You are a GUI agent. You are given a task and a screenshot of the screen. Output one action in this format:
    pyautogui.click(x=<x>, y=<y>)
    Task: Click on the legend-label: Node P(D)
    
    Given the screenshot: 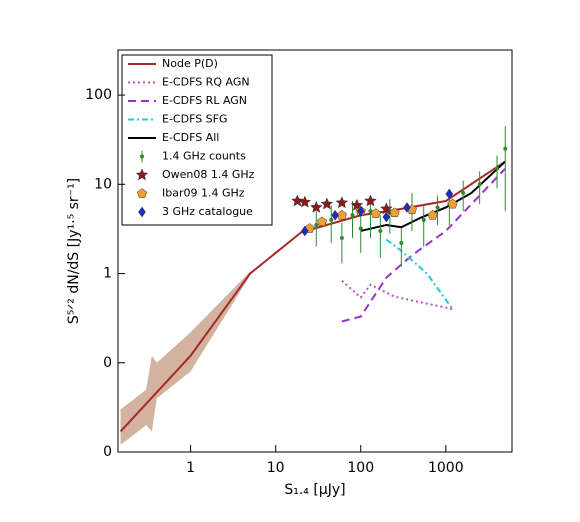 What is the action you would take?
    pyautogui.click(x=190, y=63)
    